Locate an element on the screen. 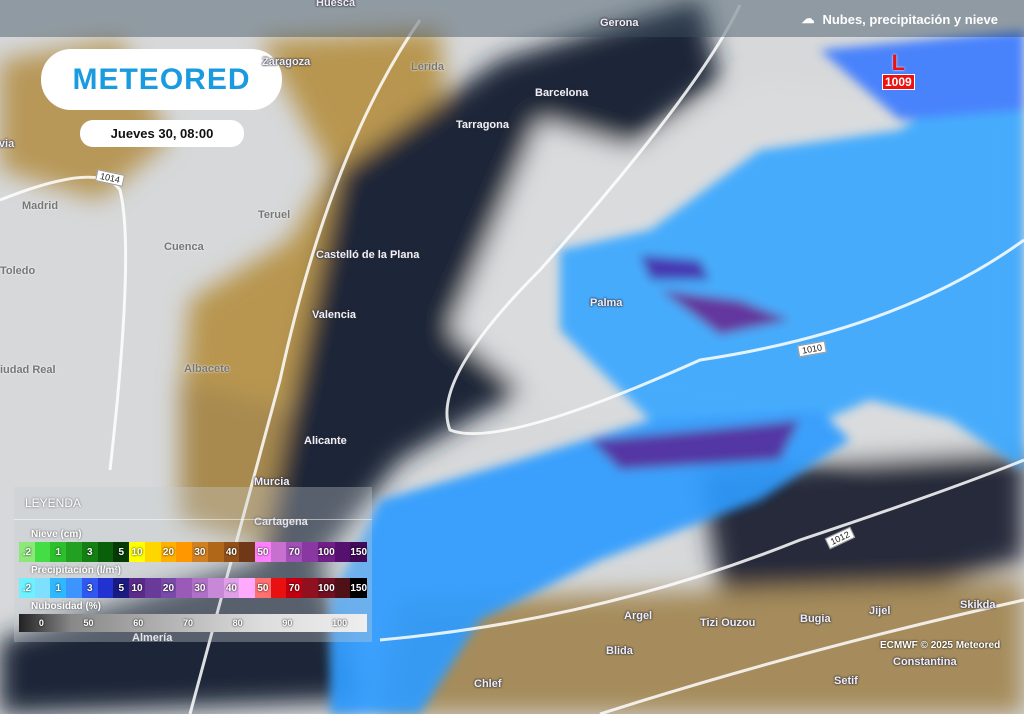  snow-scale-swatch: 20 is located at coordinates (168, 552).